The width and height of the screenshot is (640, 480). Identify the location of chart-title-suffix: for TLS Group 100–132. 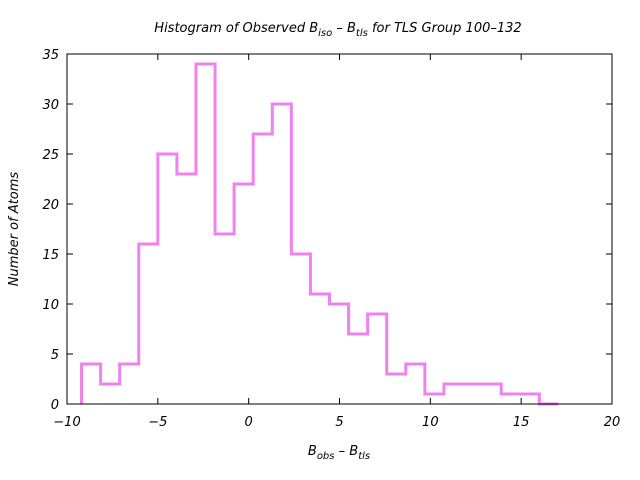
(445, 28).